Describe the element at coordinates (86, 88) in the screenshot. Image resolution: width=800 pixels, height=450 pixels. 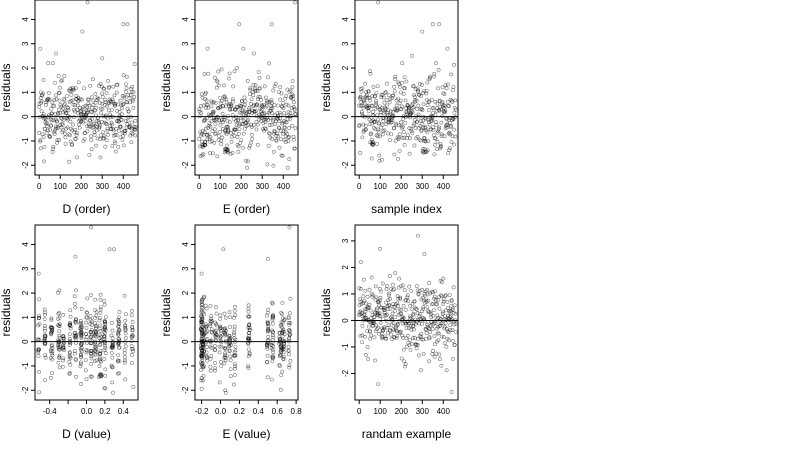
I see `plot-frame` at that location.